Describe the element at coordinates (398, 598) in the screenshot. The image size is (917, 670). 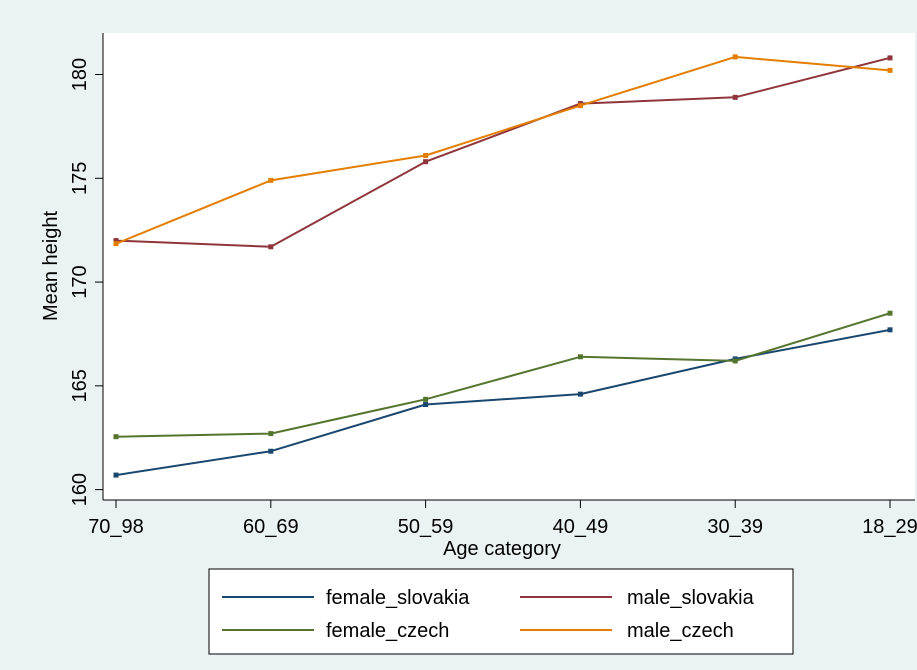
I see `legend-label-female_slovakia: female_slovakia` at that location.